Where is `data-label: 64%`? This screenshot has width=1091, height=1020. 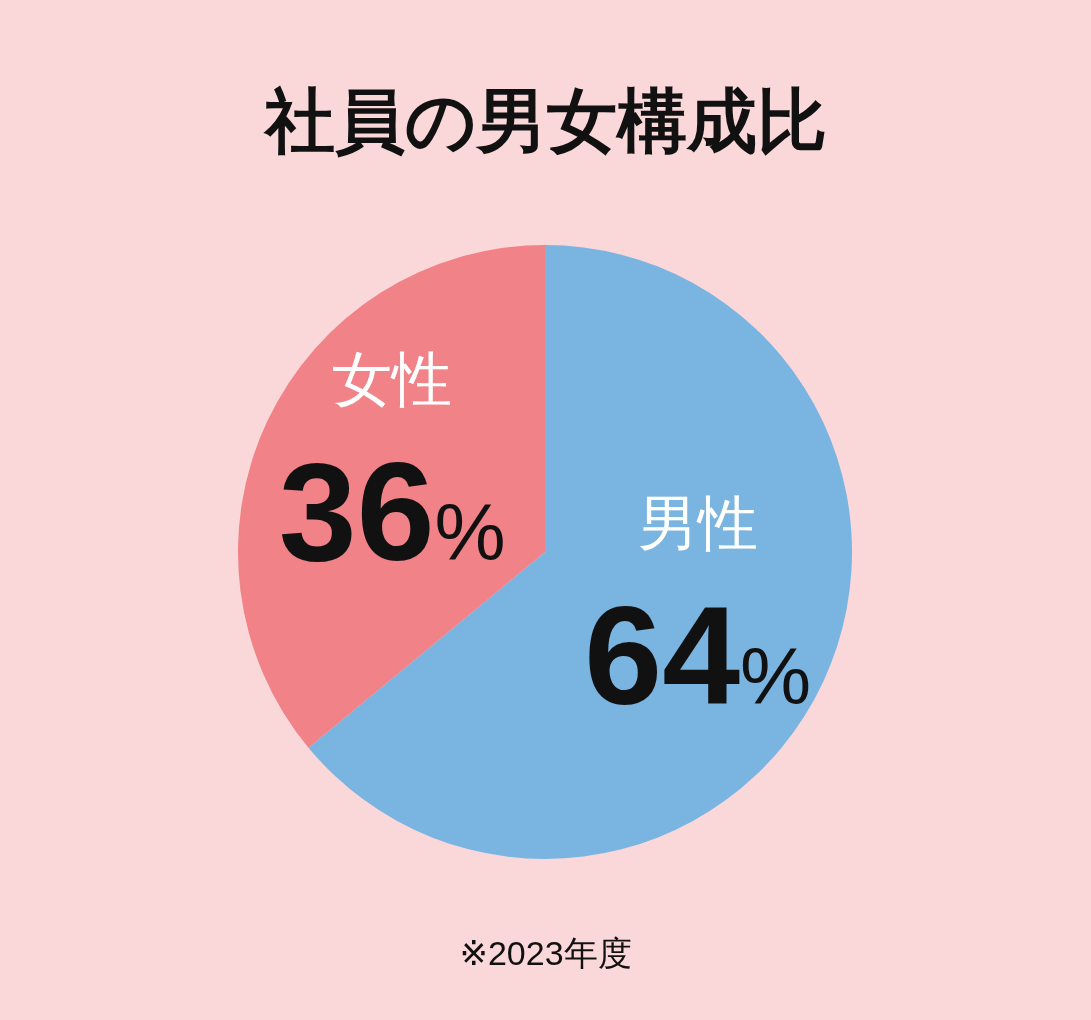
data-label: 64% is located at coordinates (698, 655).